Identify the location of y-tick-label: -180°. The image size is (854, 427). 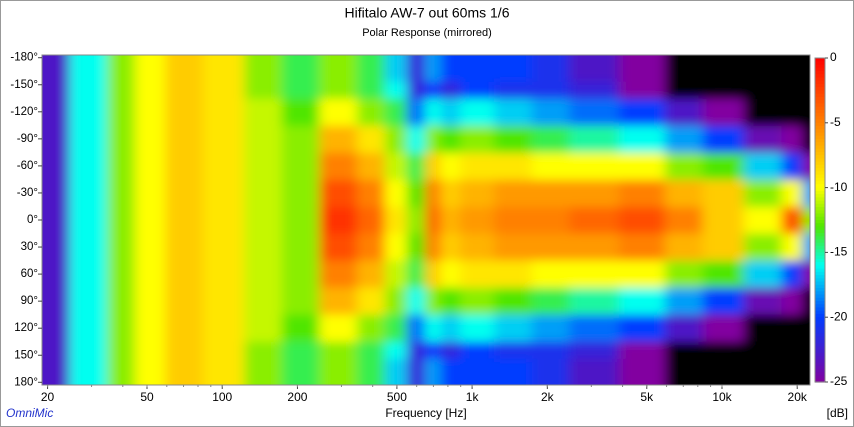
(24, 58).